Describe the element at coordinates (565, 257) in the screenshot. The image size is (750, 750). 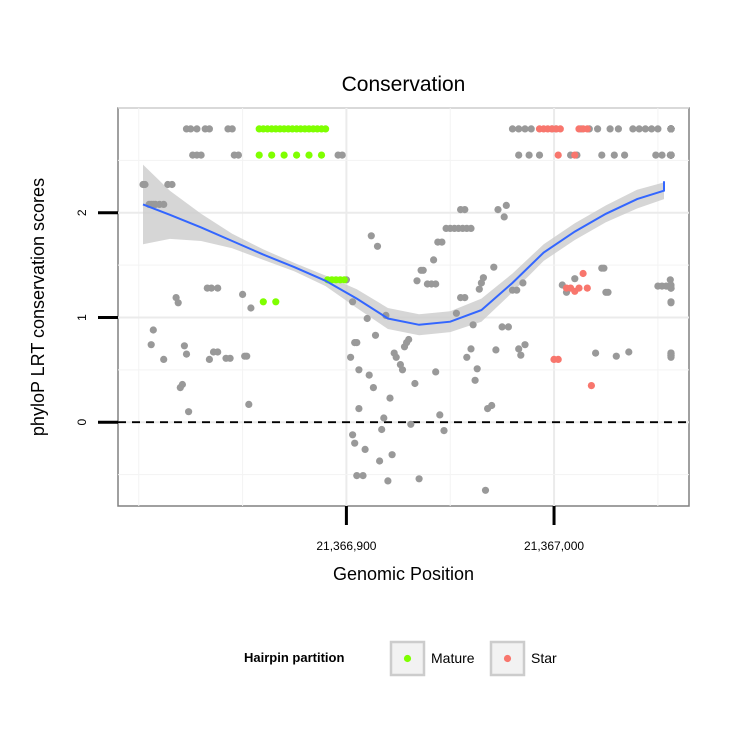
I see `series-star` at that location.